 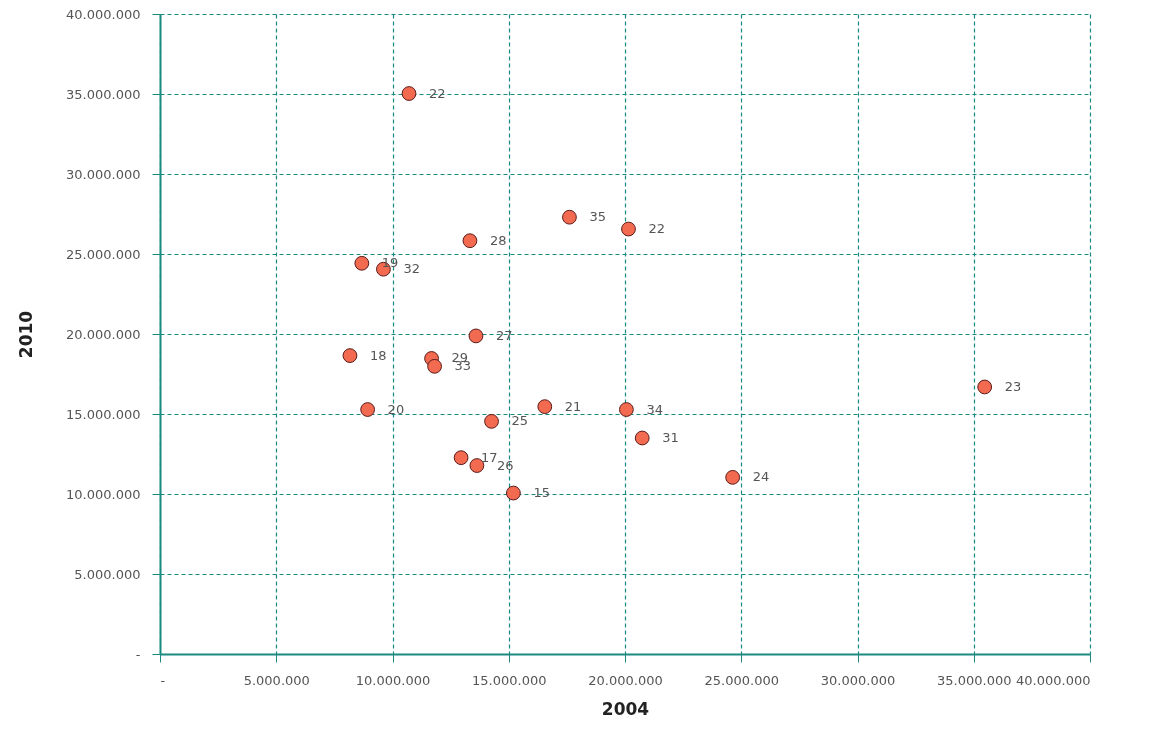 I want to click on x-tick-label: 10.000.000, so click(x=393, y=680).